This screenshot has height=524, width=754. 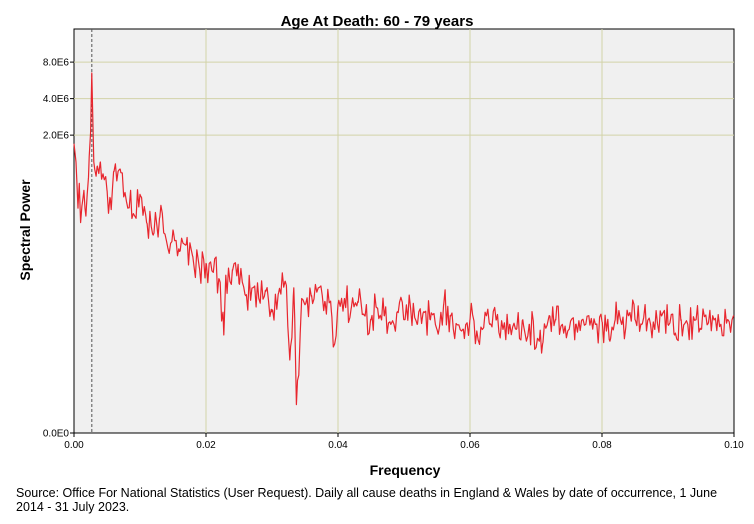 I want to click on x-tick-label: 0.04, so click(x=338, y=445).